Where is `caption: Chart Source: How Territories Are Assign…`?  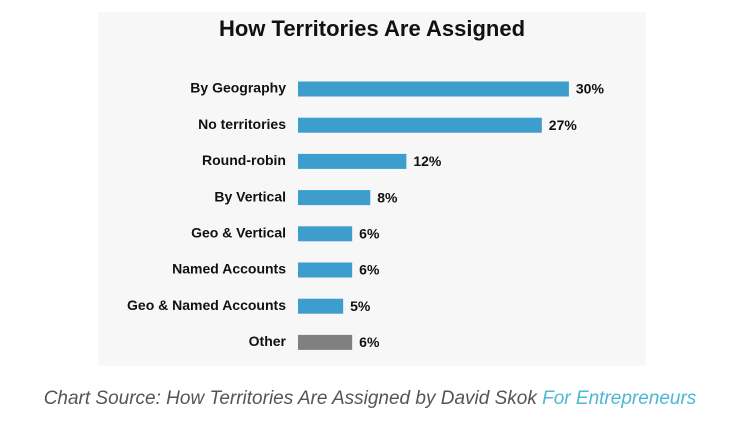 caption: Chart Source: How Territories Are Assign… is located at coordinates (370, 399).